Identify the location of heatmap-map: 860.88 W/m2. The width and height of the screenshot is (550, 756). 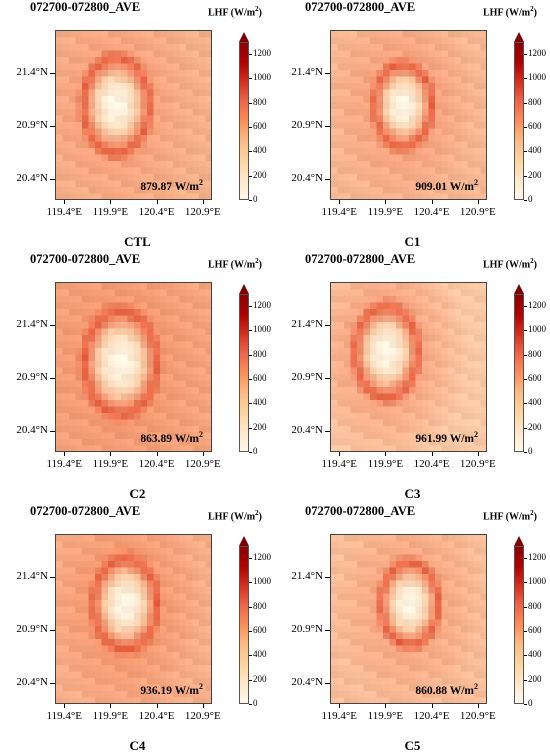
(408, 619).